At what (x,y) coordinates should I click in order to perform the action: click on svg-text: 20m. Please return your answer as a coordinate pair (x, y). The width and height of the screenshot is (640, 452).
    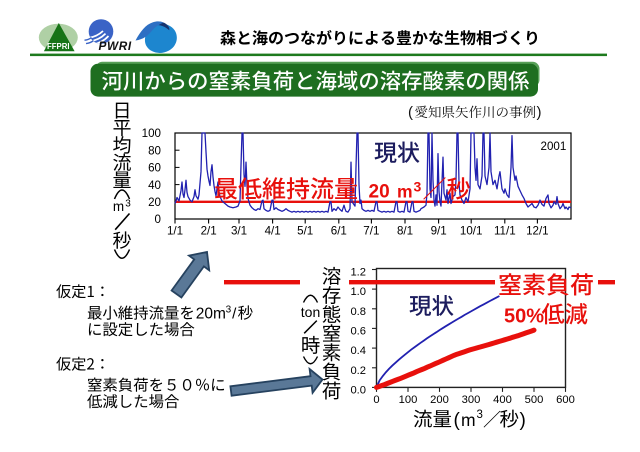
    Looking at the image, I should click on (211, 314).